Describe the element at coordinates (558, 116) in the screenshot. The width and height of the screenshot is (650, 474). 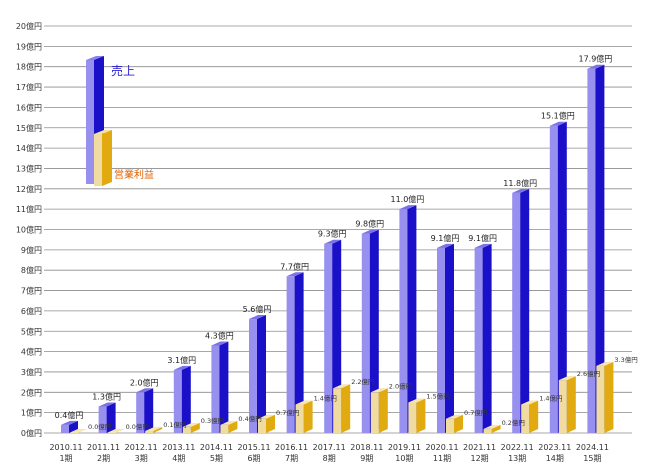
I see `sales-value-label: 15.1億円` at that location.